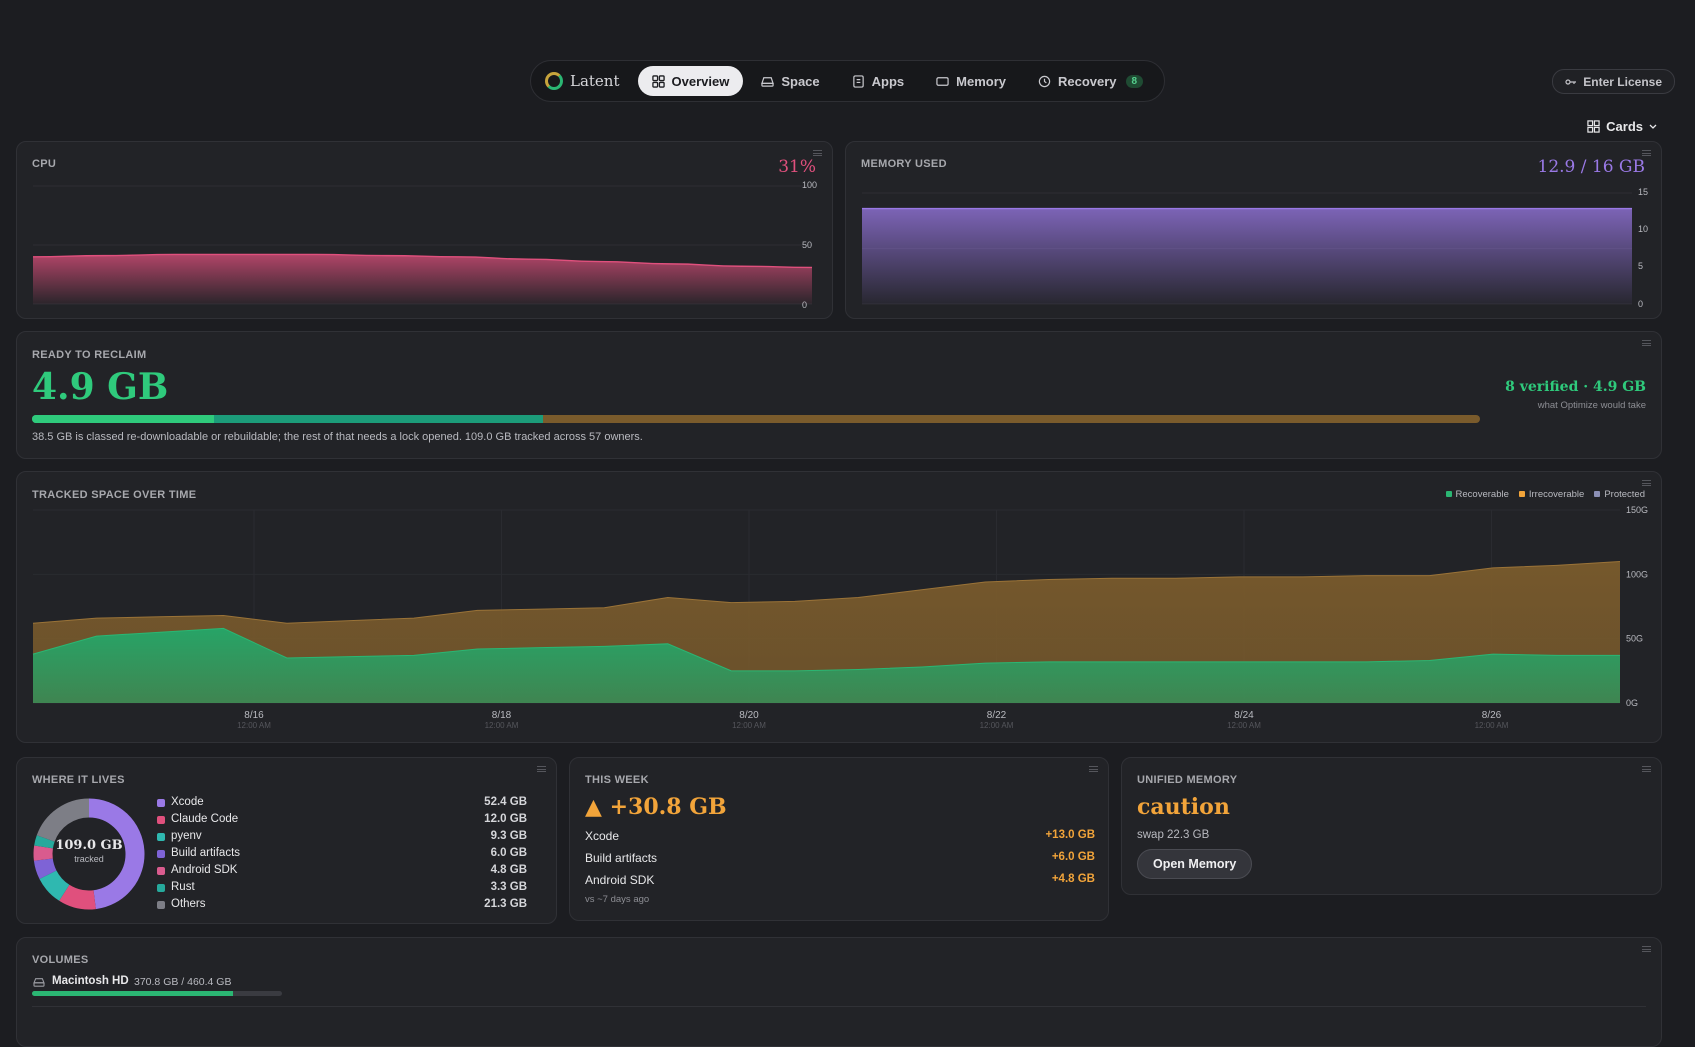  Describe the element at coordinates (1477, 494) in the screenshot. I see `legend-recoverable: Recoverable` at that location.